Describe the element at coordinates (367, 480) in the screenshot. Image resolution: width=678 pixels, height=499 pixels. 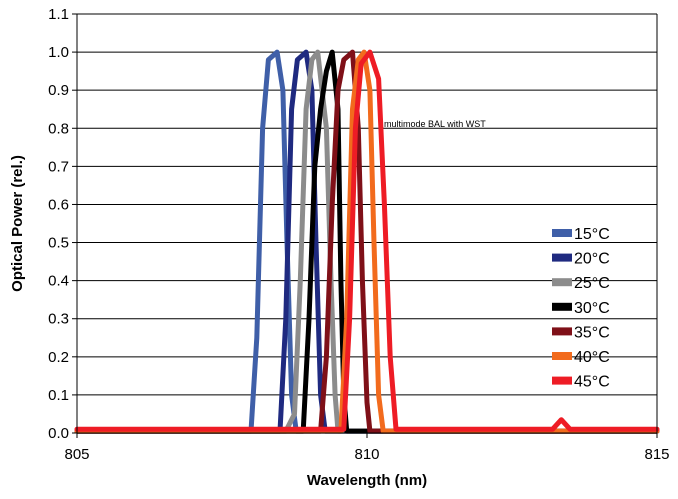
I see `x-axis-title: Wavelength (nm)` at that location.